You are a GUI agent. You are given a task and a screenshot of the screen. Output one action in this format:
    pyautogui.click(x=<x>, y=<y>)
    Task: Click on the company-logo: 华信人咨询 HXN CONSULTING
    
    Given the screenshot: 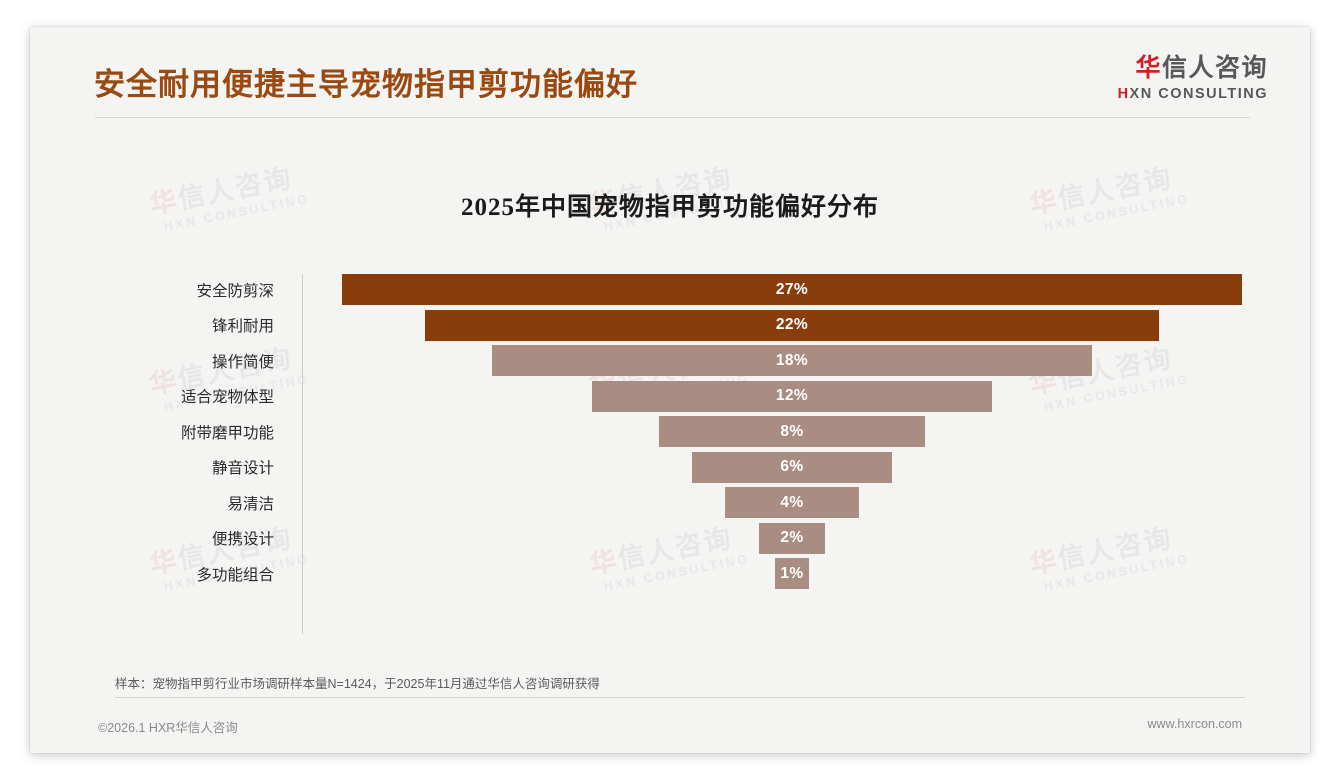 What is the action you would take?
    pyautogui.click(x=1193, y=78)
    